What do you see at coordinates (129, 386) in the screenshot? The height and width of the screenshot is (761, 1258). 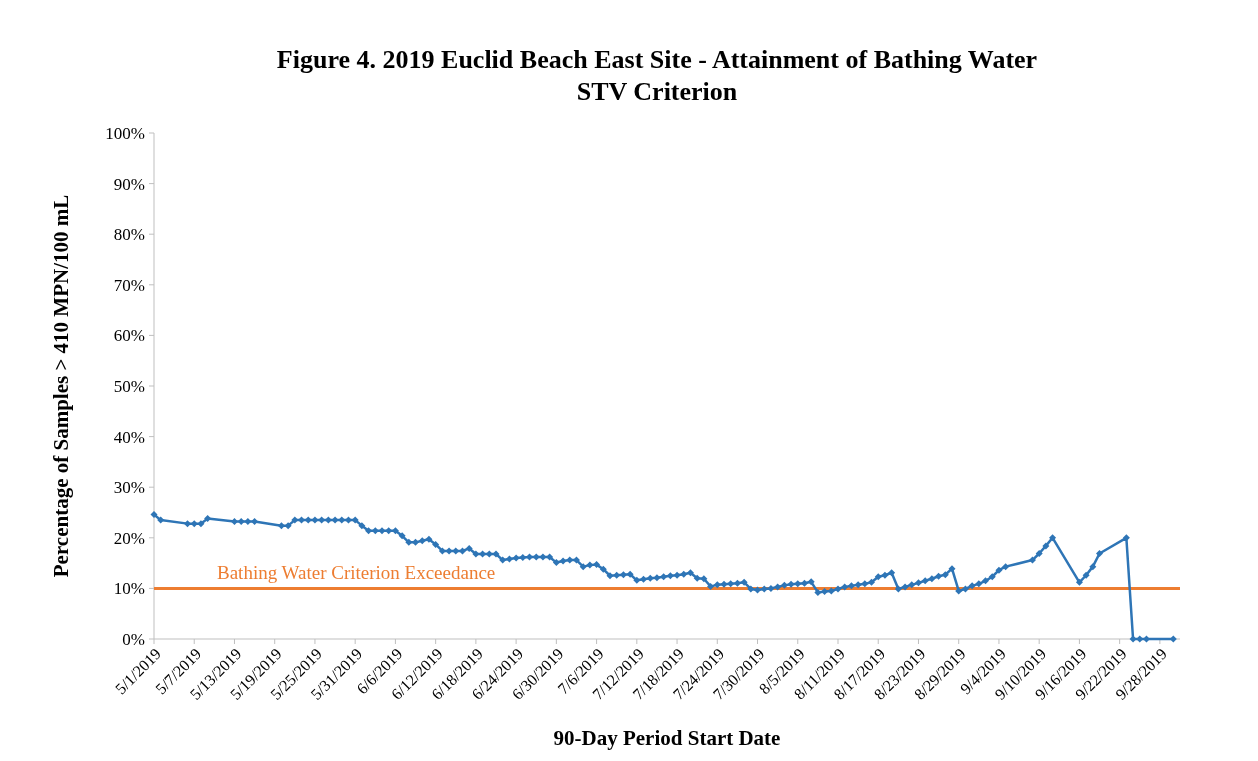 I see `y-tick-label: 50%` at bounding box center [129, 386].